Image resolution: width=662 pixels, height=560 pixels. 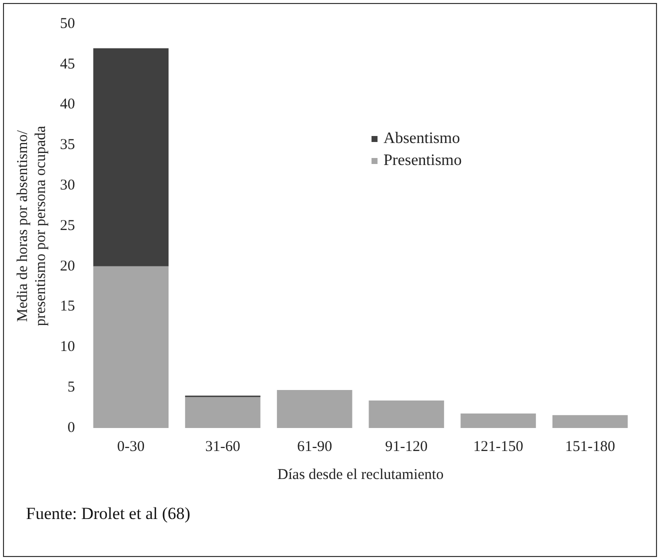 I want to click on y-tick-label: 40, so click(x=67, y=104).